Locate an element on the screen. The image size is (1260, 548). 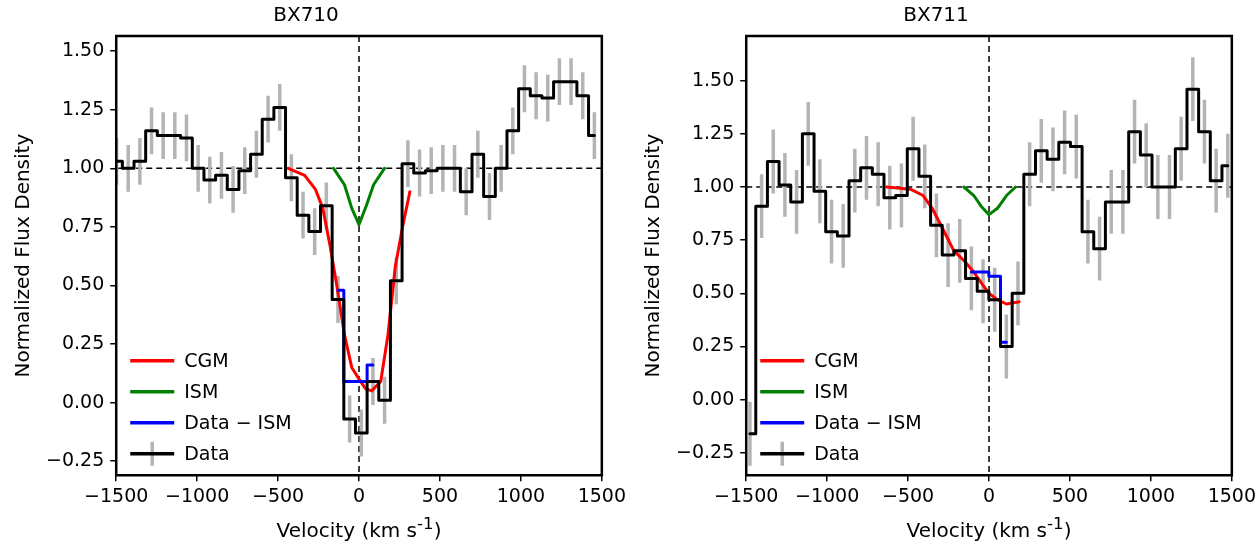
chart-title: BX711 is located at coordinates (936, 14).